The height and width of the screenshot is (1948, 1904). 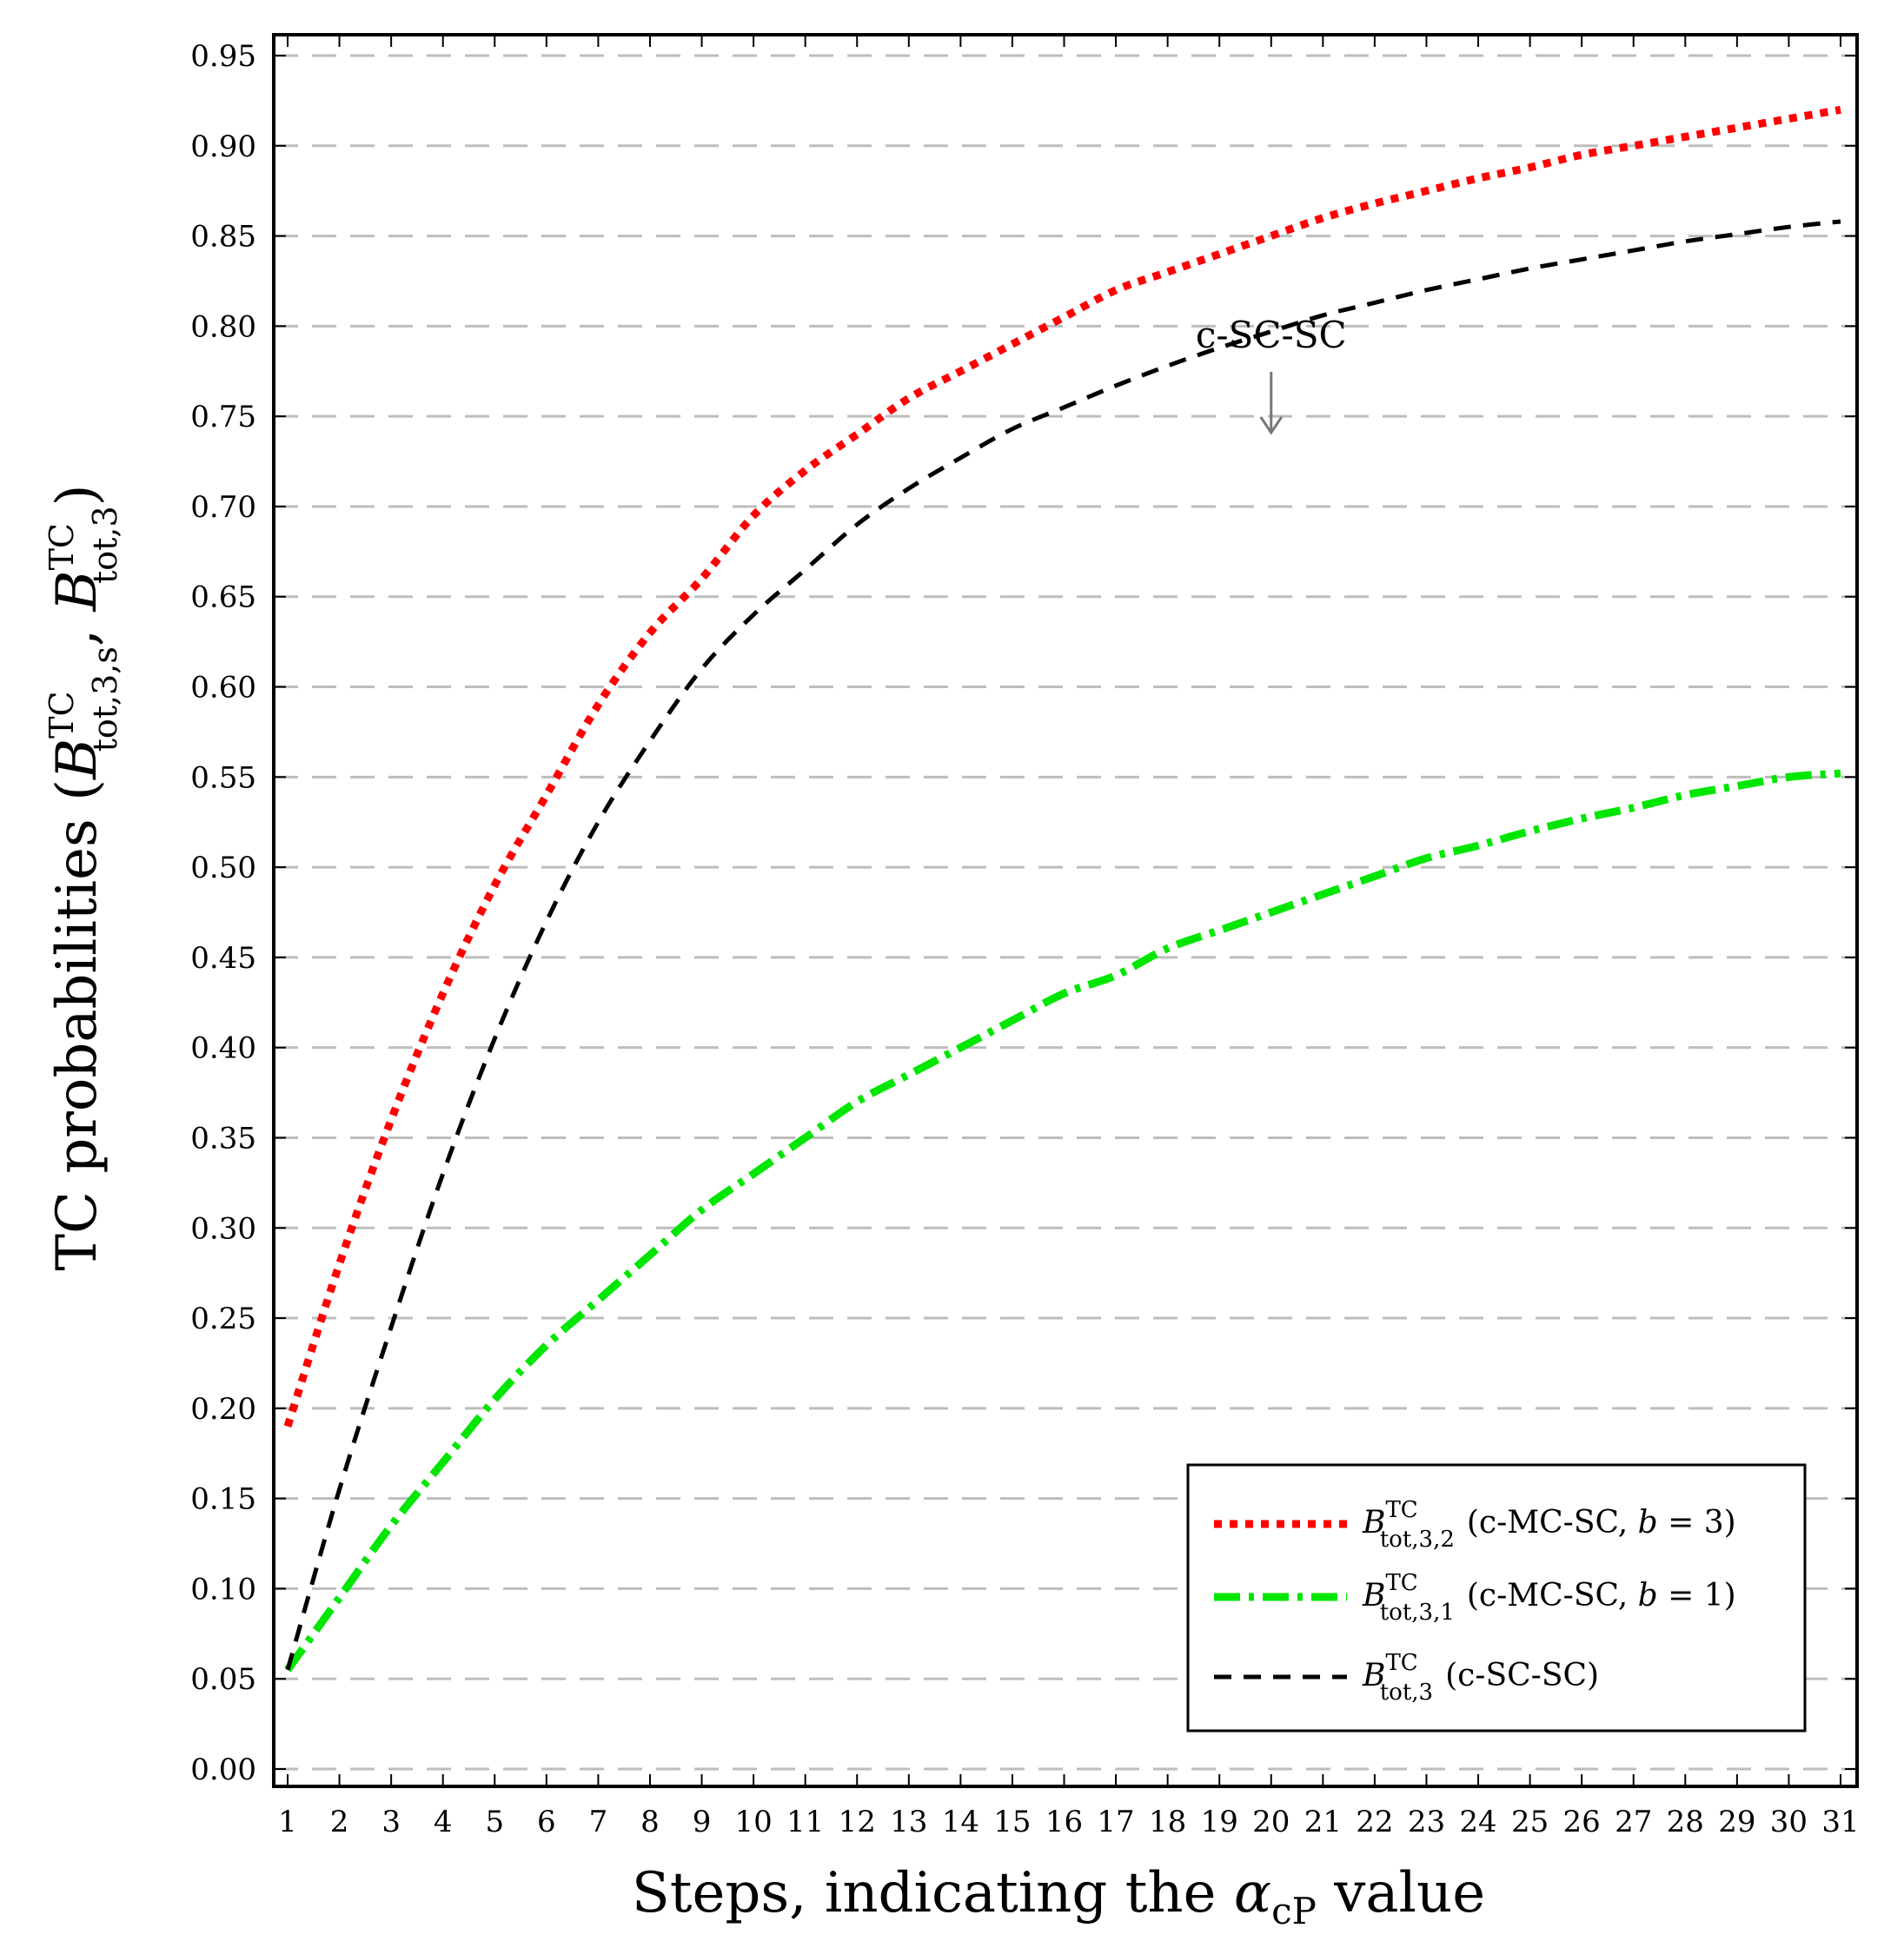 I want to click on y-tick-label: 0.15, so click(x=223, y=1499).